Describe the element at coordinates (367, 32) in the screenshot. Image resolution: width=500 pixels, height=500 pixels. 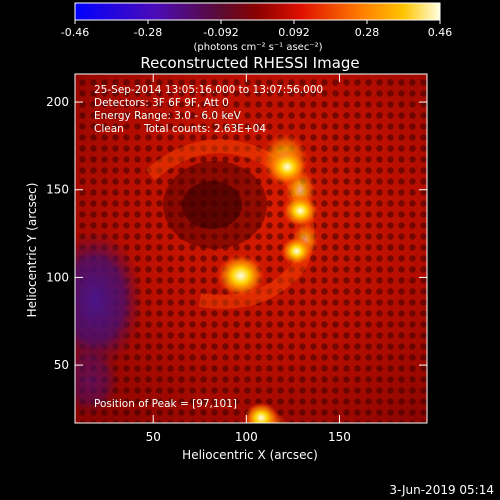
I see `colorbar-tick-label: 0.28` at that location.